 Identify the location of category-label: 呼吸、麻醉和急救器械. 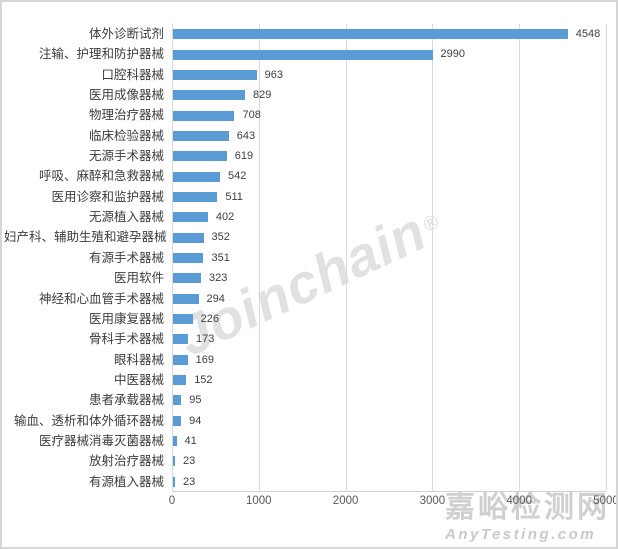
(101, 176).